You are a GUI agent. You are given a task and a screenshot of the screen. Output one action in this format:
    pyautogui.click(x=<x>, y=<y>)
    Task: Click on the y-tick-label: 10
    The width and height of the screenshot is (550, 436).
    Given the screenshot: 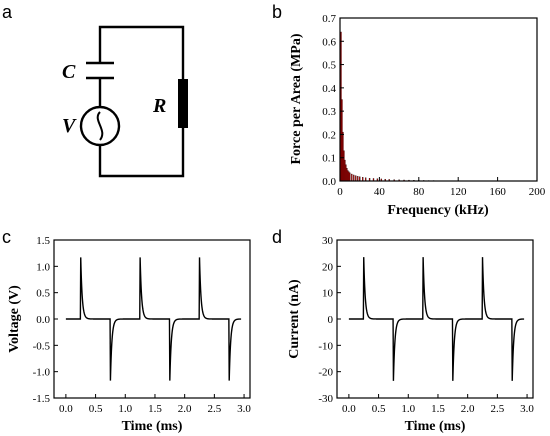 What is the action you would take?
    pyautogui.click(x=328, y=294)
    